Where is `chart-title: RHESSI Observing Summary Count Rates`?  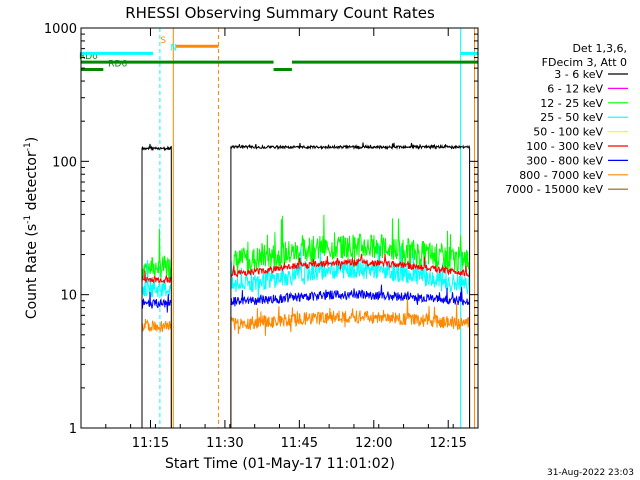
chart-title: RHESSI Observing Summary Count Rates is located at coordinates (280, 13).